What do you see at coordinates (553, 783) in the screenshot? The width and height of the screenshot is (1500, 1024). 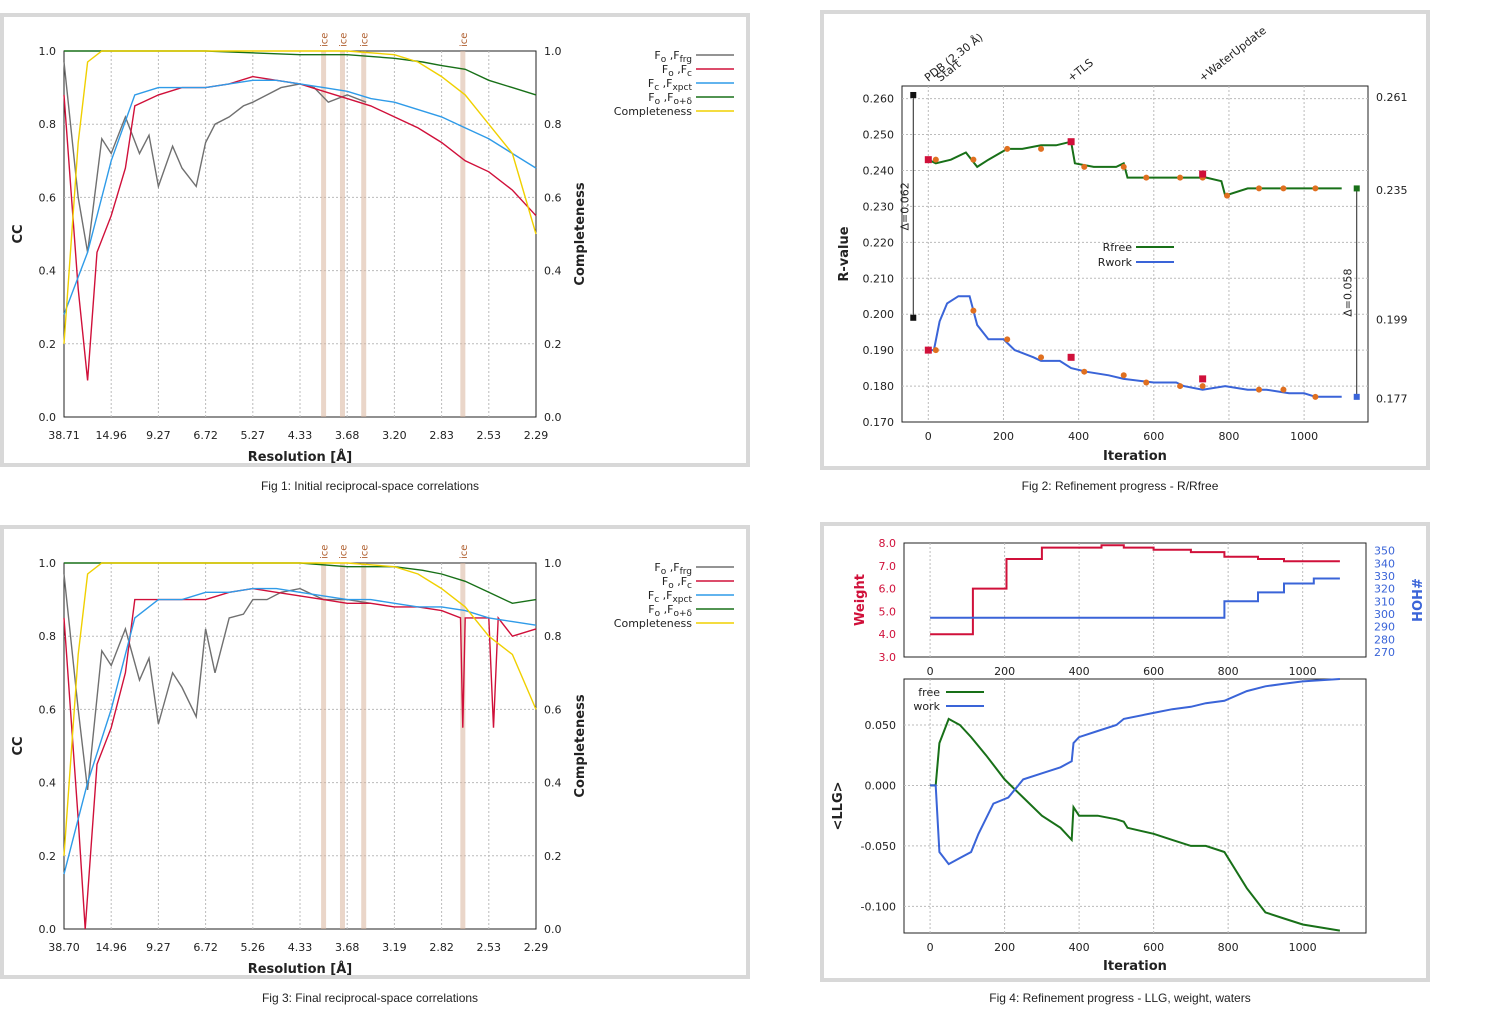 I see `y2-tick-label: 0.4` at bounding box center [553, 783].